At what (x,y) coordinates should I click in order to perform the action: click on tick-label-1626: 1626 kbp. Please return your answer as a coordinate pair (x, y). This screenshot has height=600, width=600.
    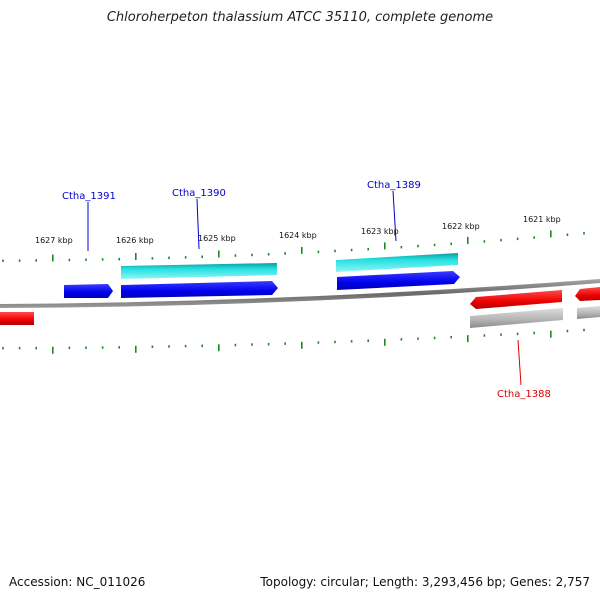
    Looking at the image, I should click on (135, 240).